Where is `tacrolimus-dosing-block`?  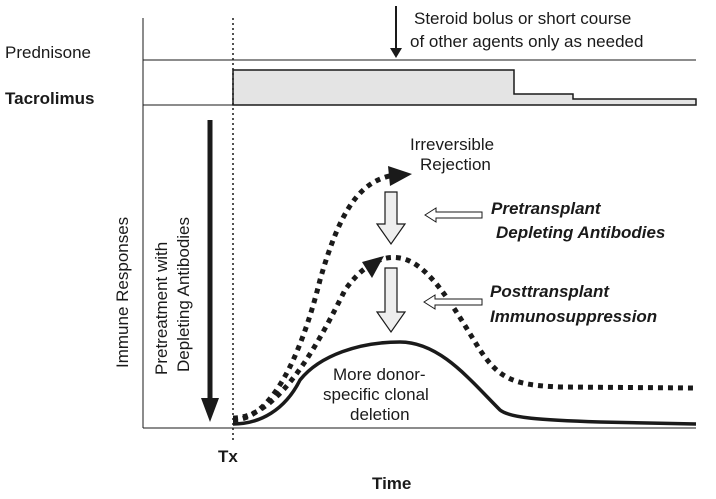
tacrolimus-dosing-block is located at coordinates (464, 87).